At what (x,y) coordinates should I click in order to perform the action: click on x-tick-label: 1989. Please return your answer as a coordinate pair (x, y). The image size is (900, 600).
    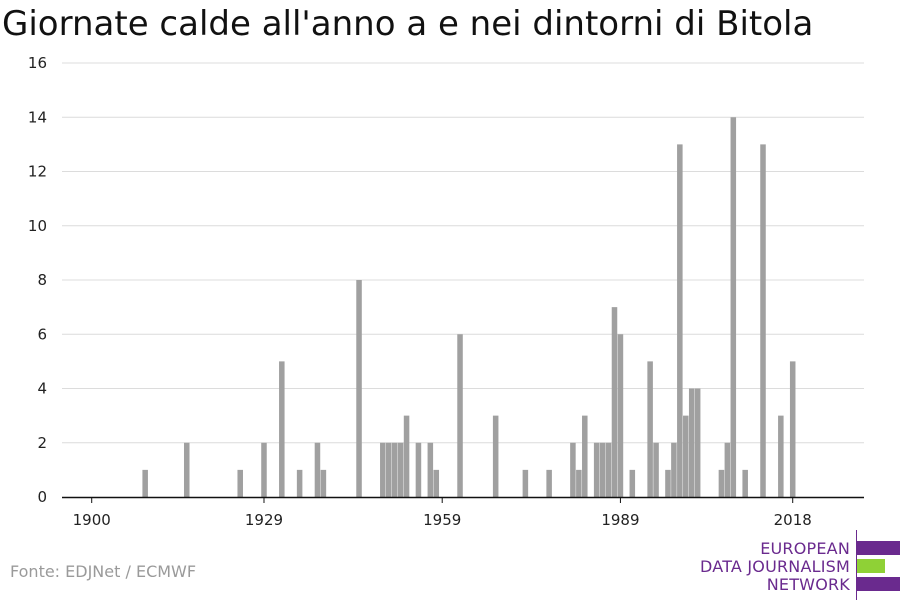
    Looking at the image, I should click on (620, 520).